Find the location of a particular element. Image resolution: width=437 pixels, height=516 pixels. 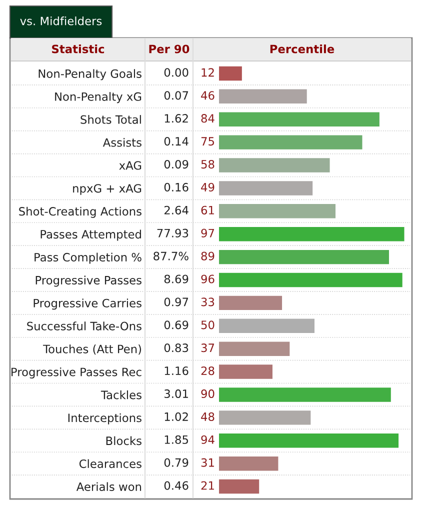

data-label: 97 is located at coordinates (207, 233).